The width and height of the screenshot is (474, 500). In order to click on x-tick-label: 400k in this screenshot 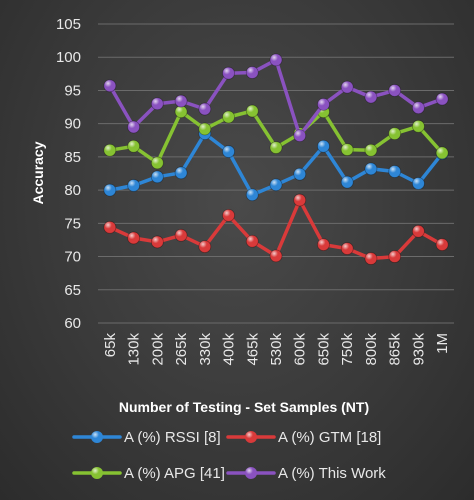, I will do `click(229, 349)`.